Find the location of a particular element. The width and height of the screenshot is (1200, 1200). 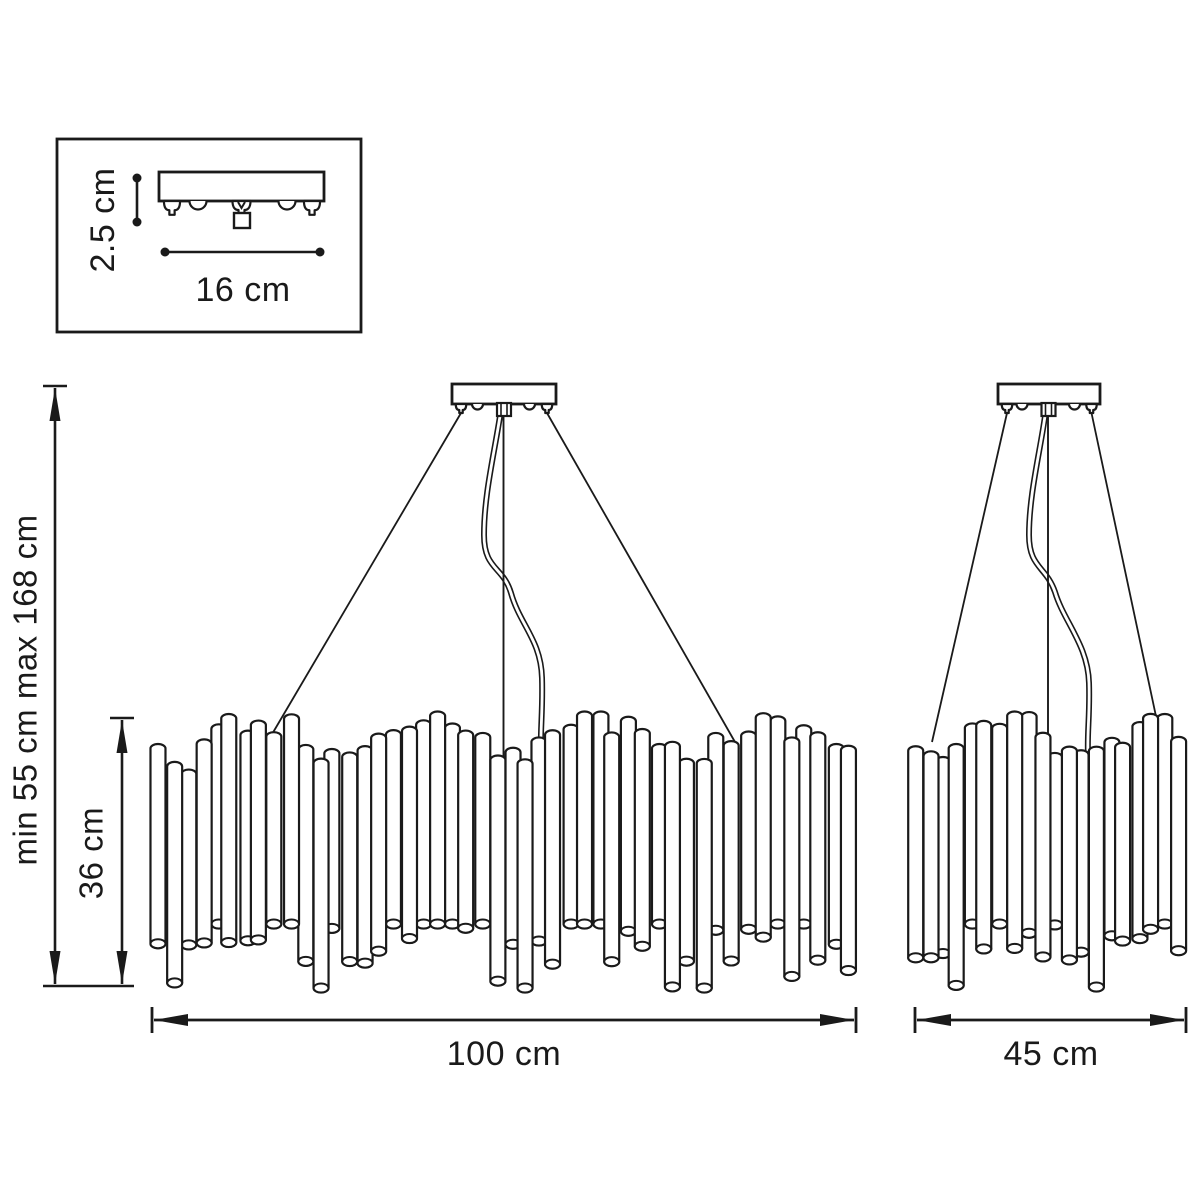

hook-notch is located at coordinates (241, 205).